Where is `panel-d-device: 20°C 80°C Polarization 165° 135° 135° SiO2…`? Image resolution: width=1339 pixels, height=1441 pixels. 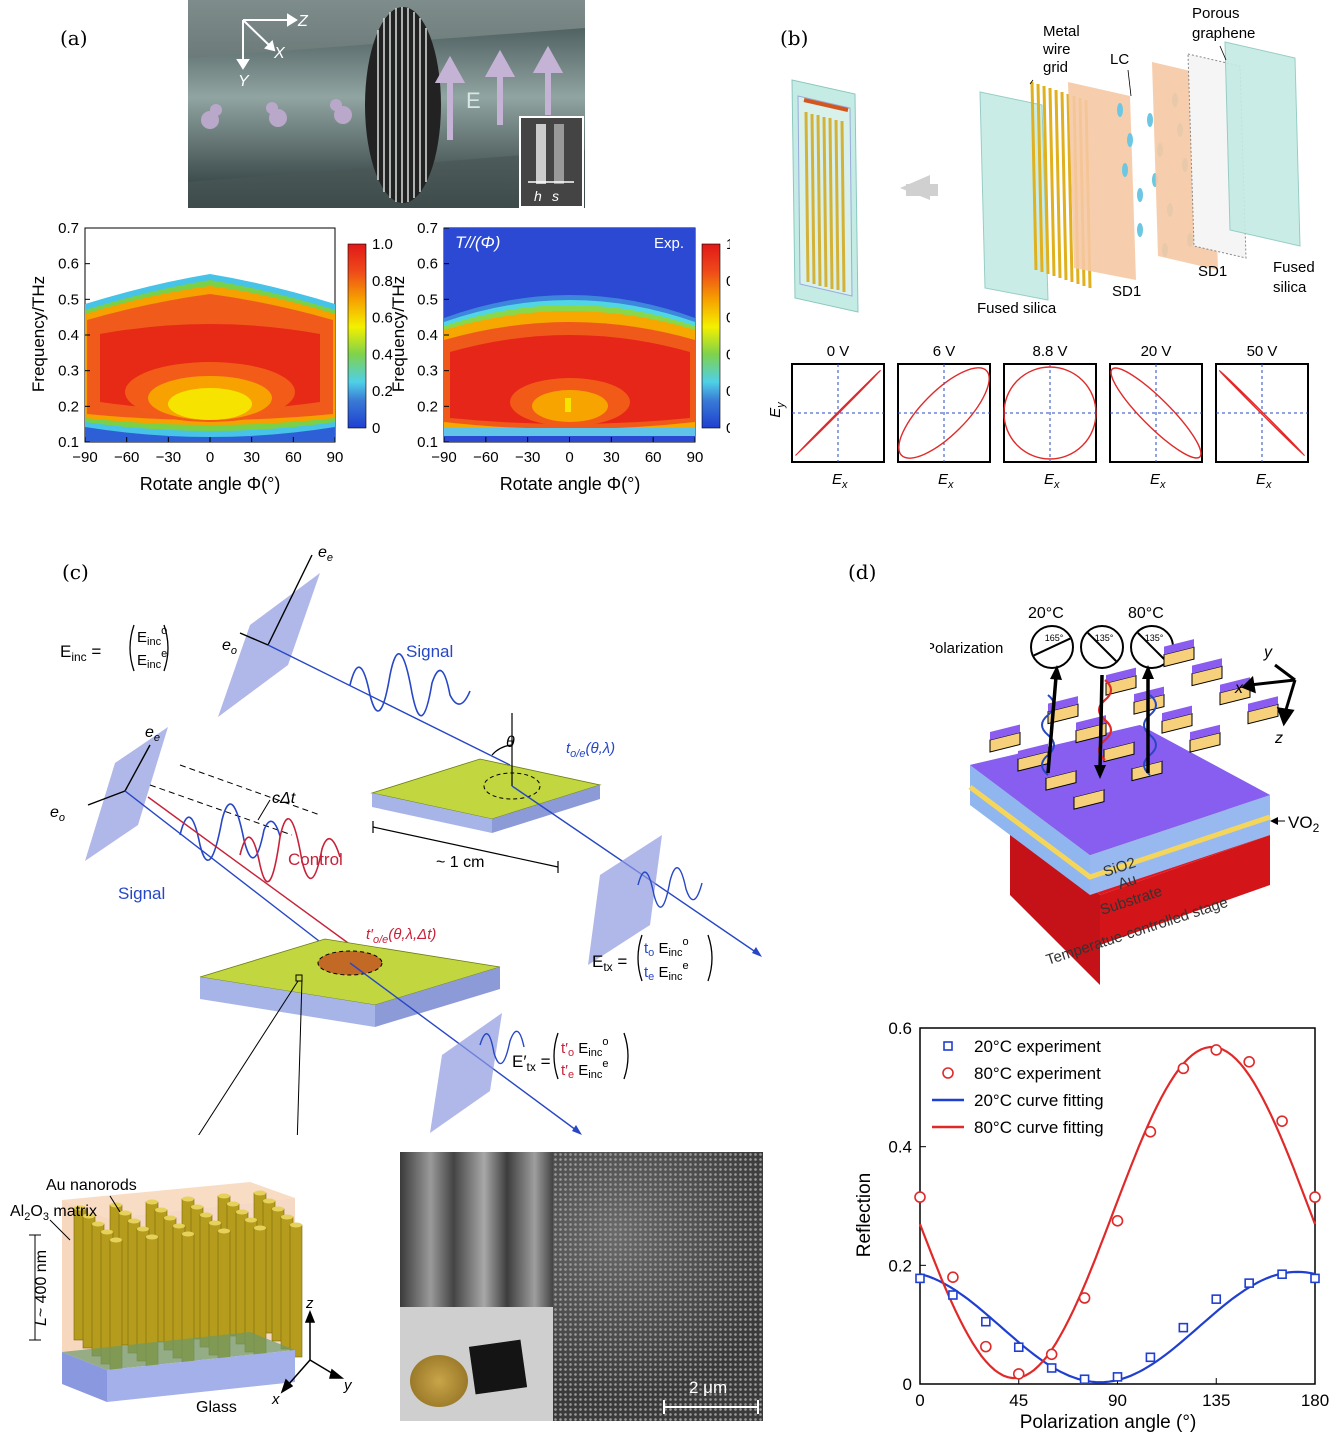
panel-d-device: 20°C 80°C Polarization 165° 135° 135° SiO2… is located at coordinates (1125, 795).